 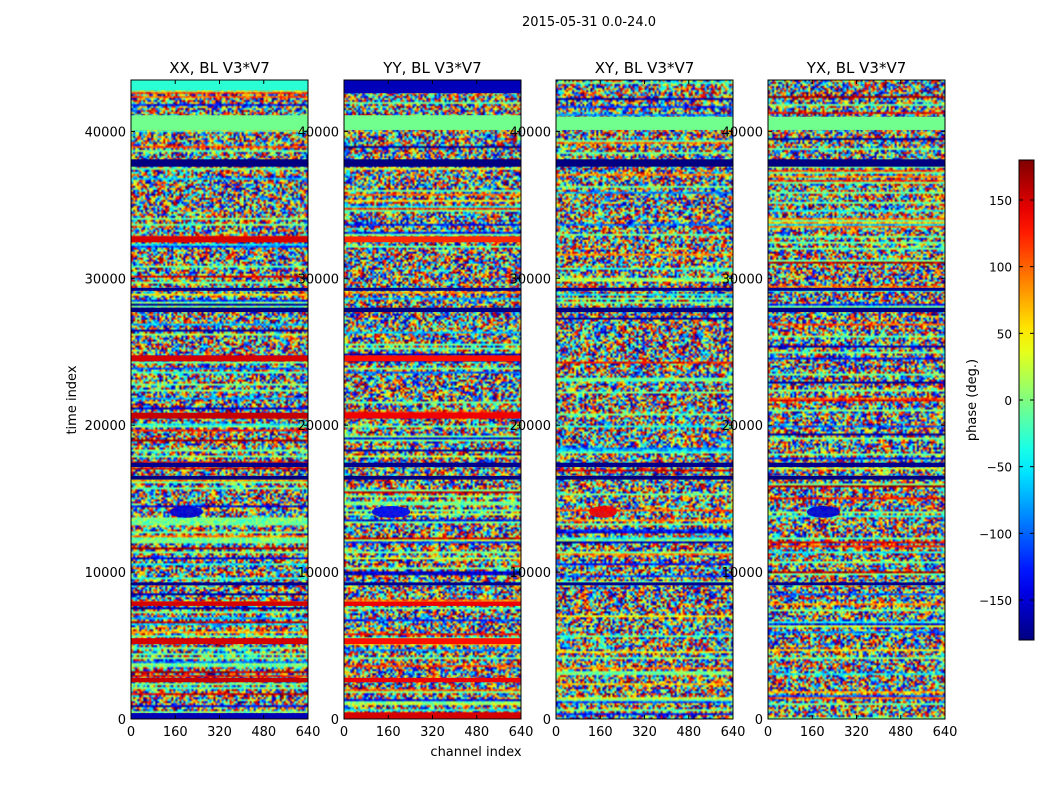 What do you see at coordinates (475, 752) in the screenshot?
I see `x-axis-label: channel index` at bounding box center [475, 752].